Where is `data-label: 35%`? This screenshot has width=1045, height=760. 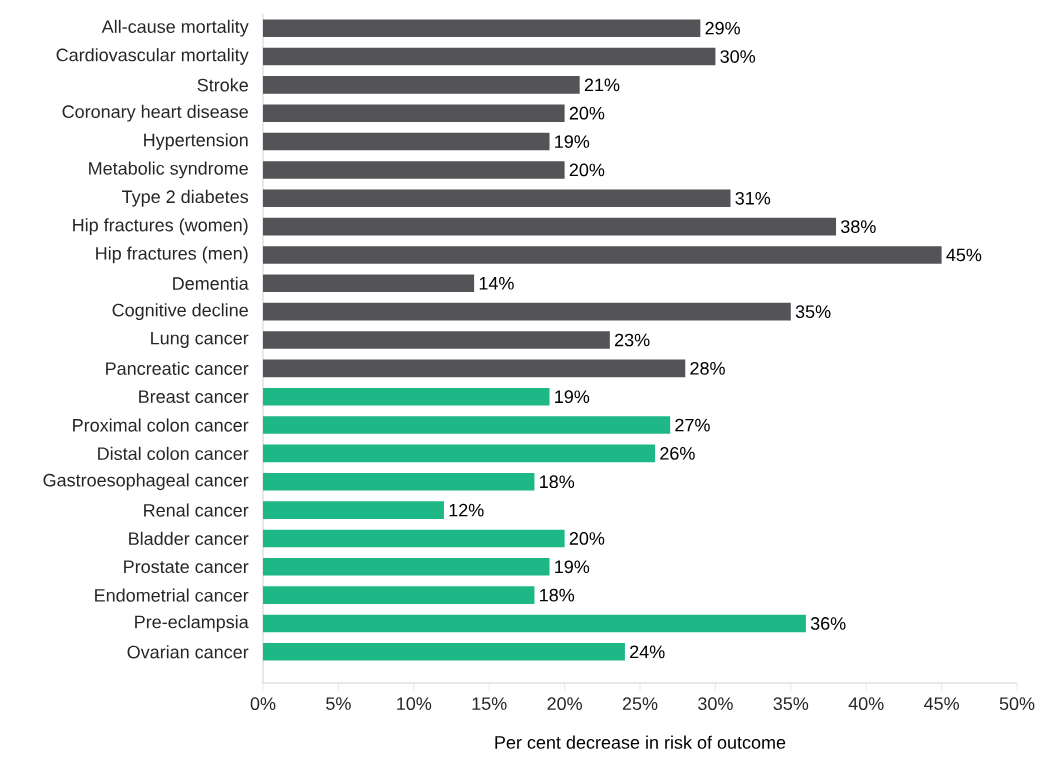
data-label: 35% is located at coordinates (813, 312).